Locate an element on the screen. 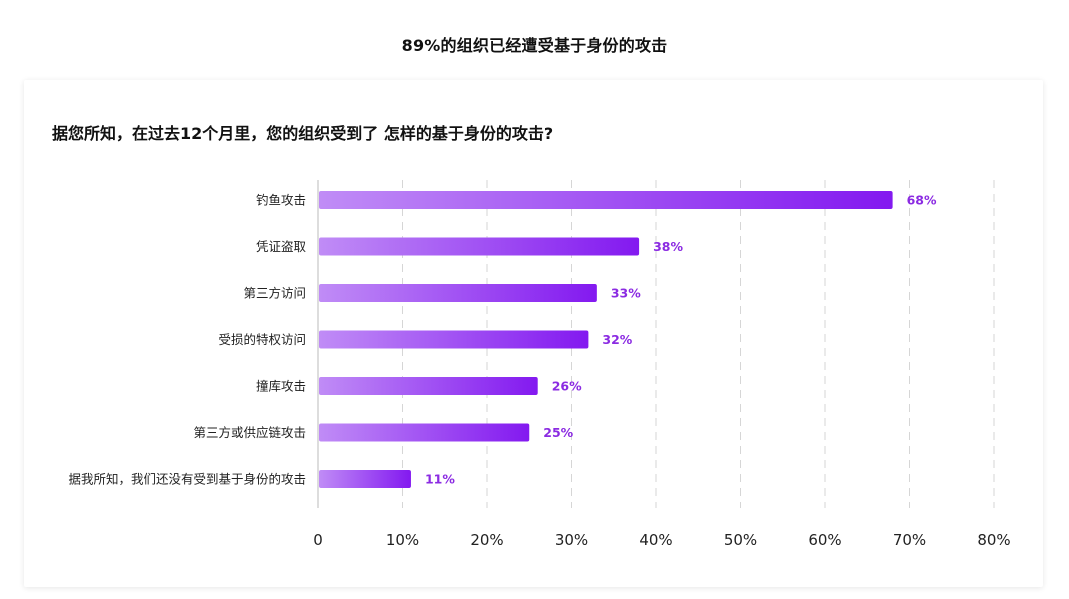 Image resolution: width=1069 pixels, height=599 pixels. x-tick-label: 40% is located at coordinates (655, 540).